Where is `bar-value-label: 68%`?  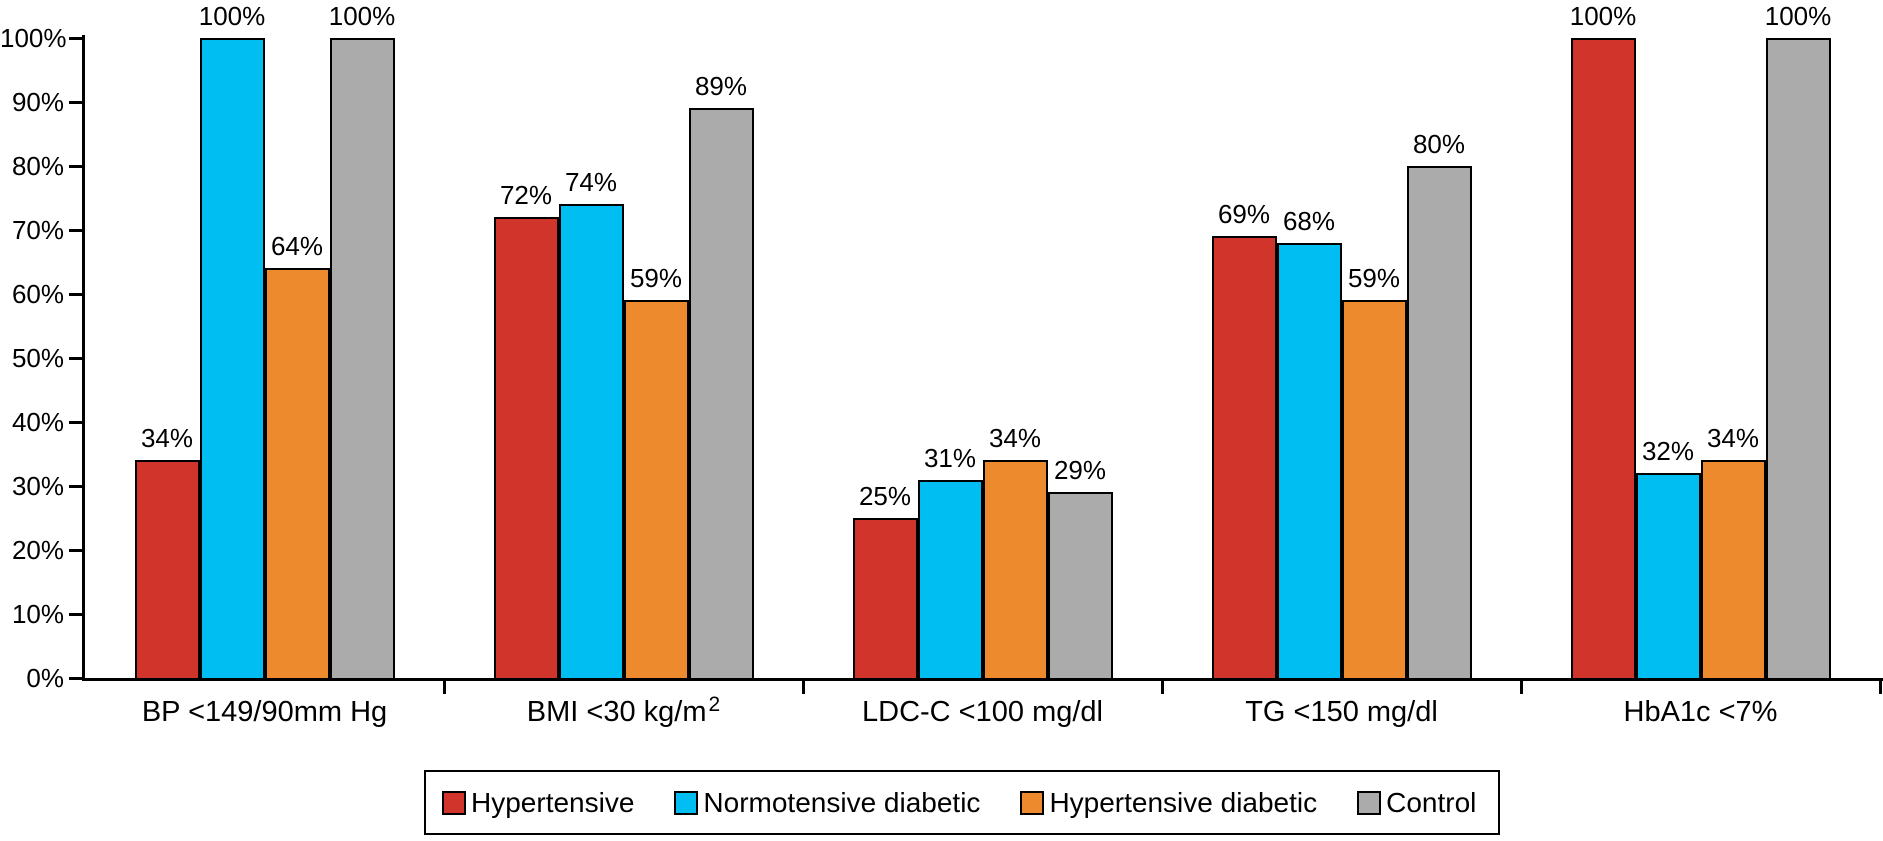
bar-value-label: 68% is located at coordinates (1309, 220).